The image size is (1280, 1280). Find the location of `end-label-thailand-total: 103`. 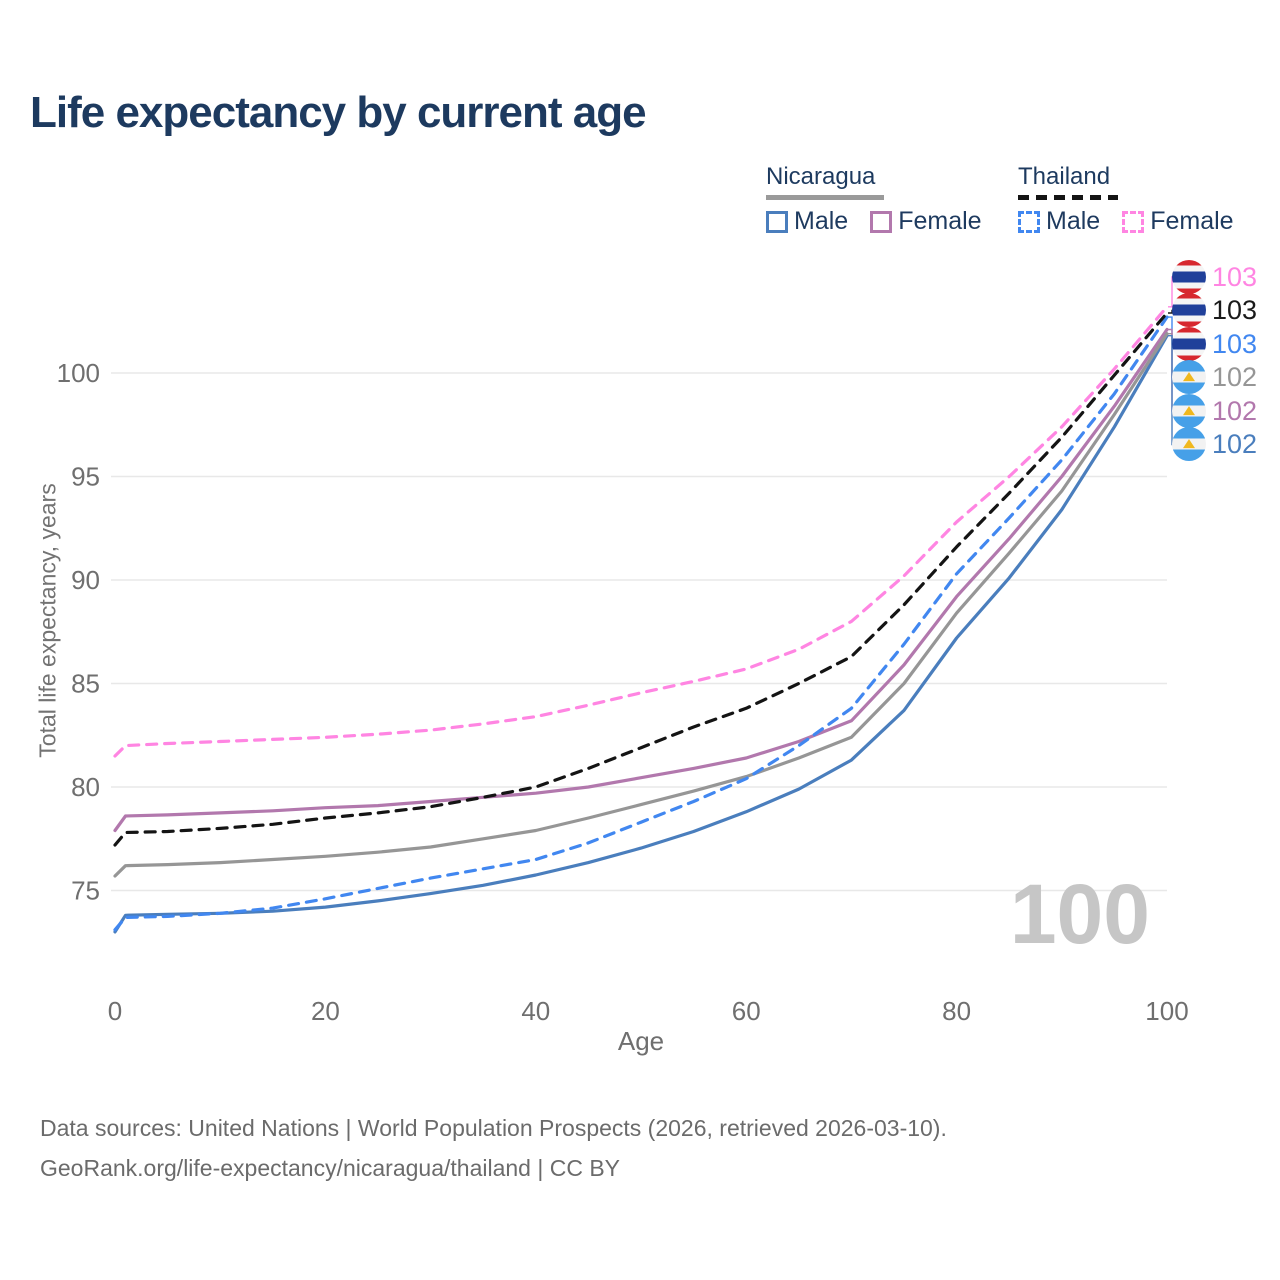

end-label-thailand-total: 103 is located at coordinates (1214, 310).